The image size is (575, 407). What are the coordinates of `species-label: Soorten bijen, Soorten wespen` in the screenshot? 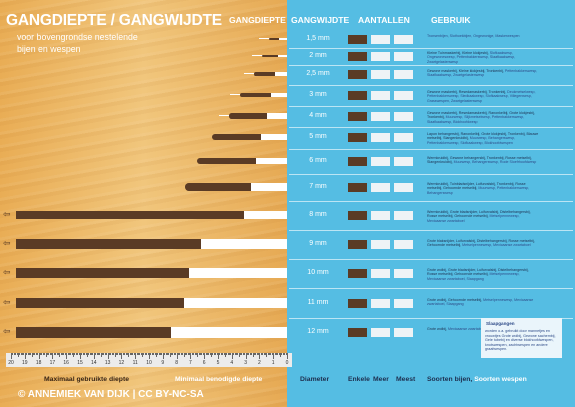 It's located at (477, 379).